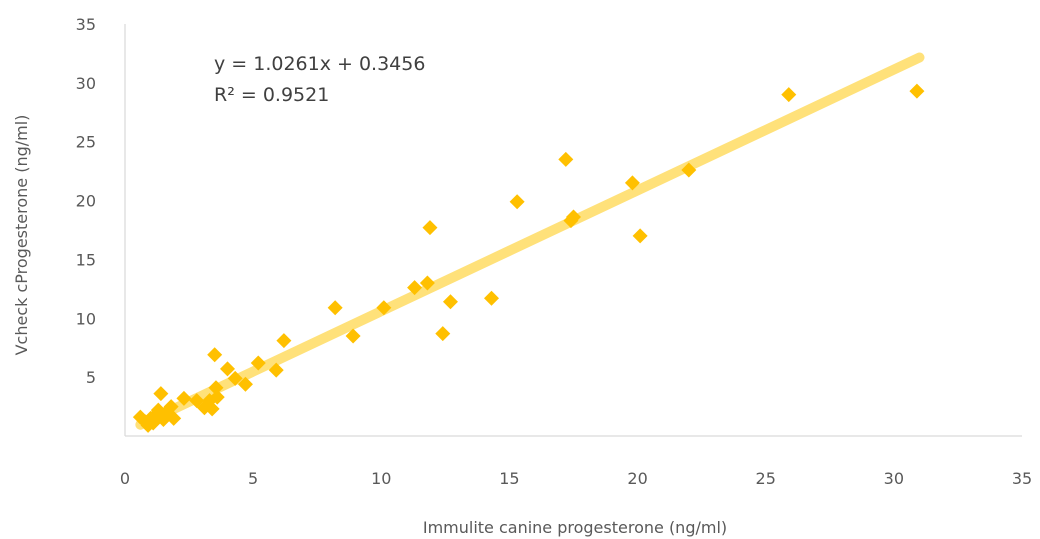 Image resolution: width=1040 pixels, height=539 pixels. What do you see at coordinates (91, 377) in the screenshot?
I see `y-tick-label: 5` at bounding box center [91, 377].